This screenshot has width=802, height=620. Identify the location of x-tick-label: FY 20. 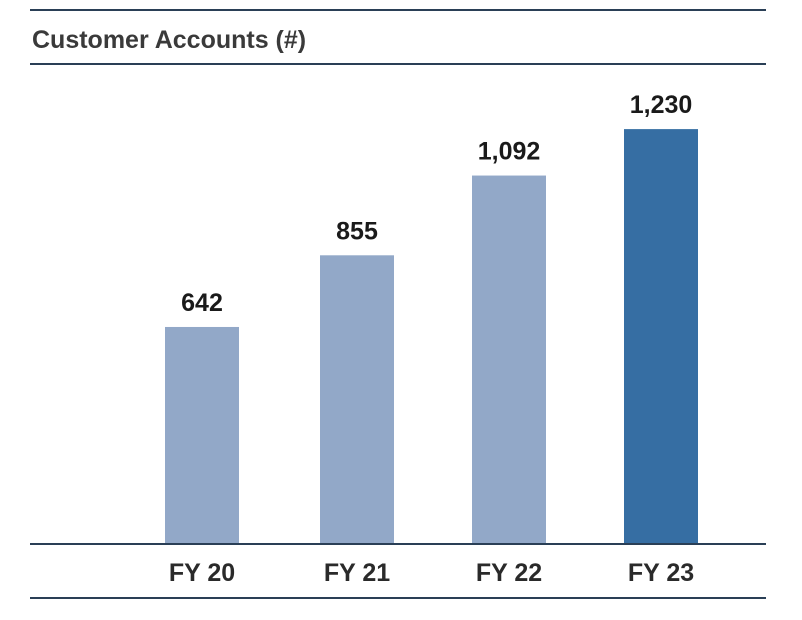
(202, 573).